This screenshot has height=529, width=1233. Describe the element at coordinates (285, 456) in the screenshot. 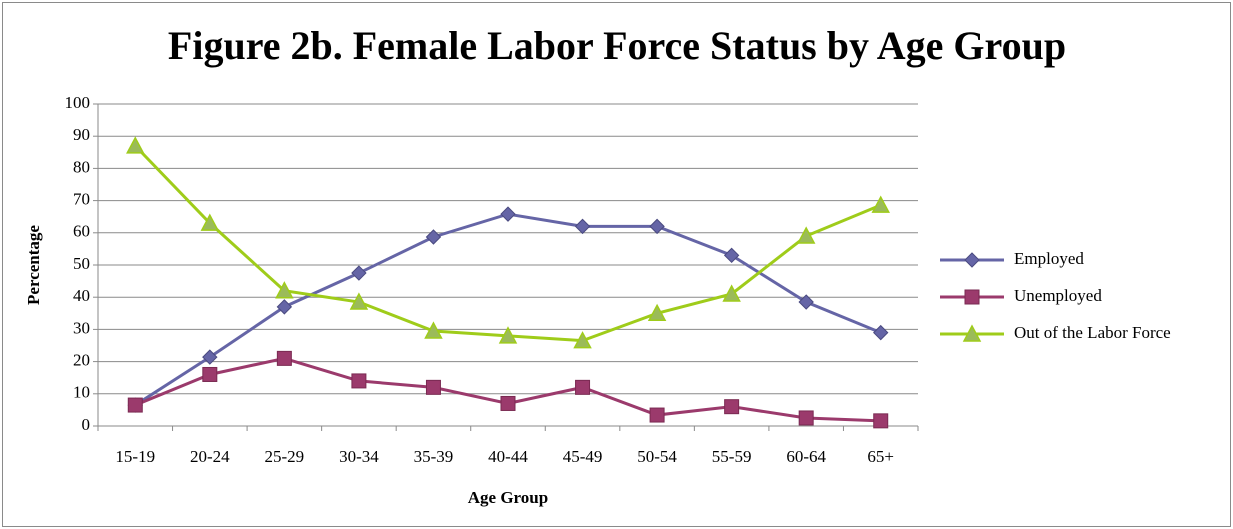

I see `x-tick-label: 25-29` at that location.